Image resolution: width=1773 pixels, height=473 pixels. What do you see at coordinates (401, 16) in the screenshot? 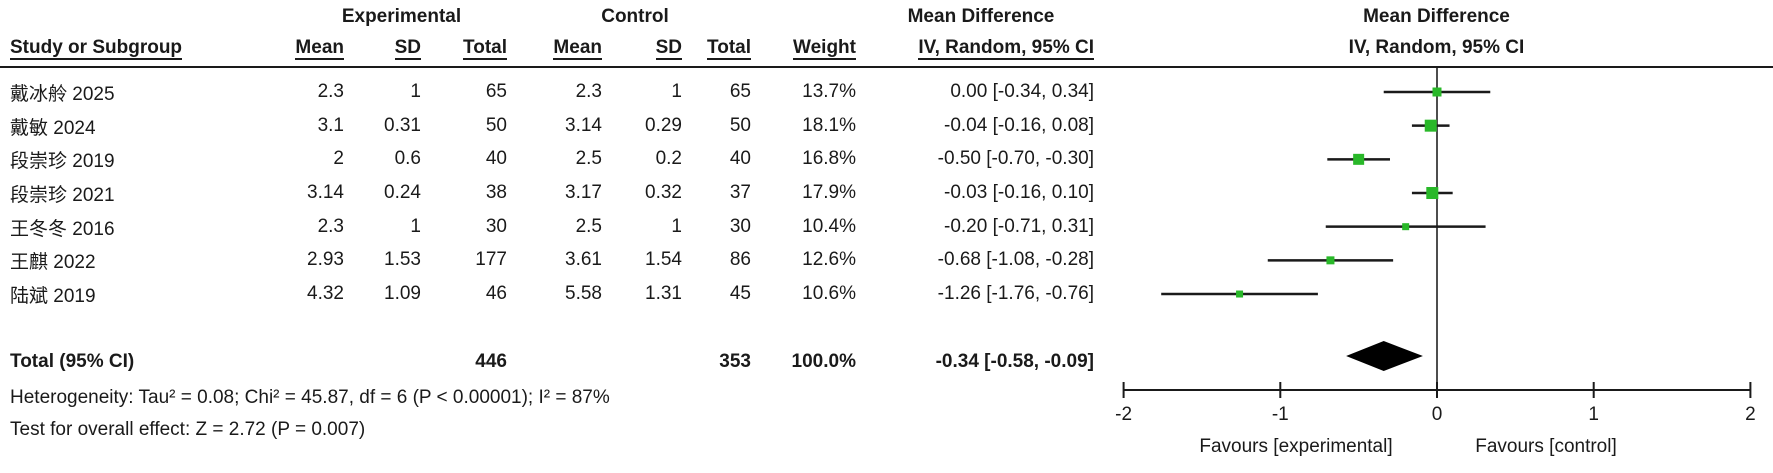
I see `experimental-group-header: Experimental` at bounding box center [401, 16].